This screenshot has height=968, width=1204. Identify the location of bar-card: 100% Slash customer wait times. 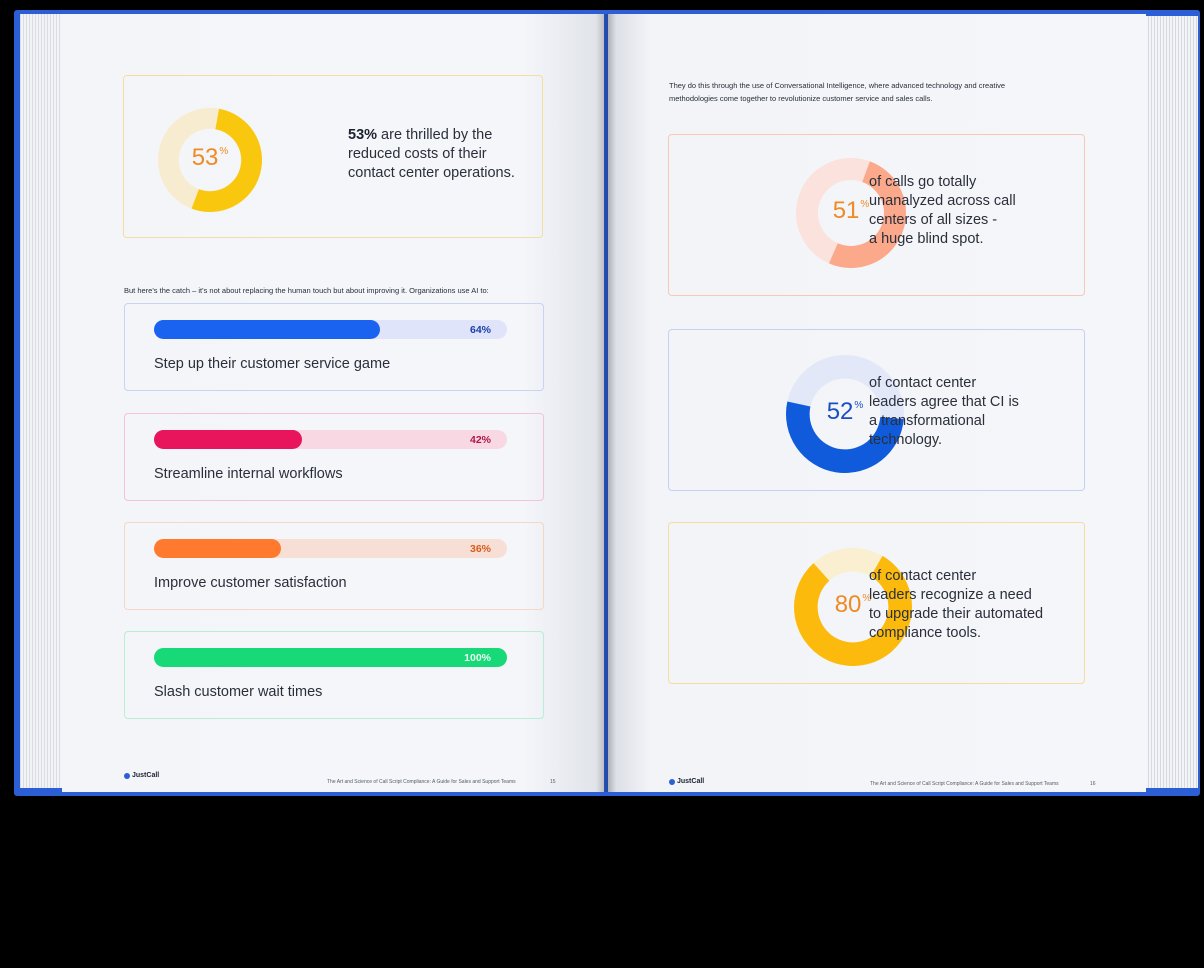
(334, 675).